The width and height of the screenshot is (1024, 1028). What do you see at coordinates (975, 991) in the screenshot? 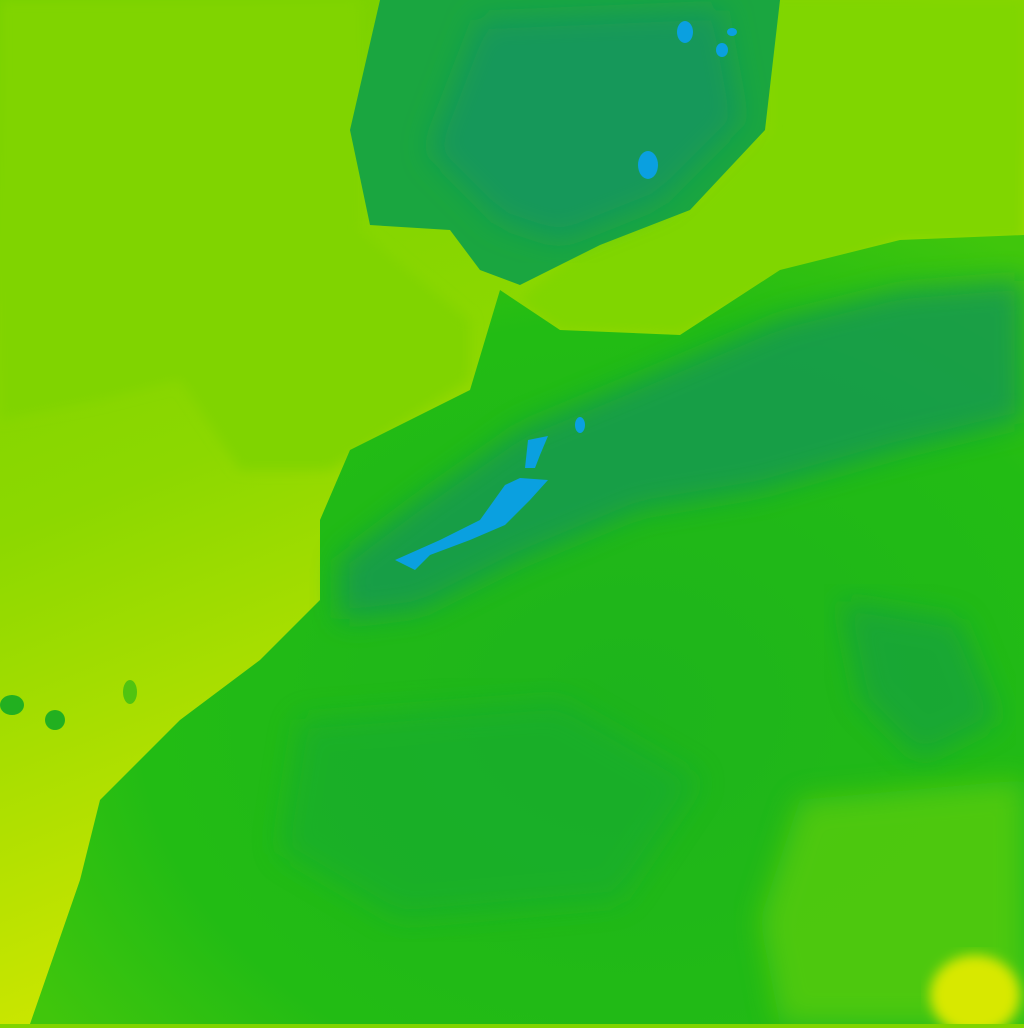
I see `yellow-spot-southeast` at bounding box center [975, 991].